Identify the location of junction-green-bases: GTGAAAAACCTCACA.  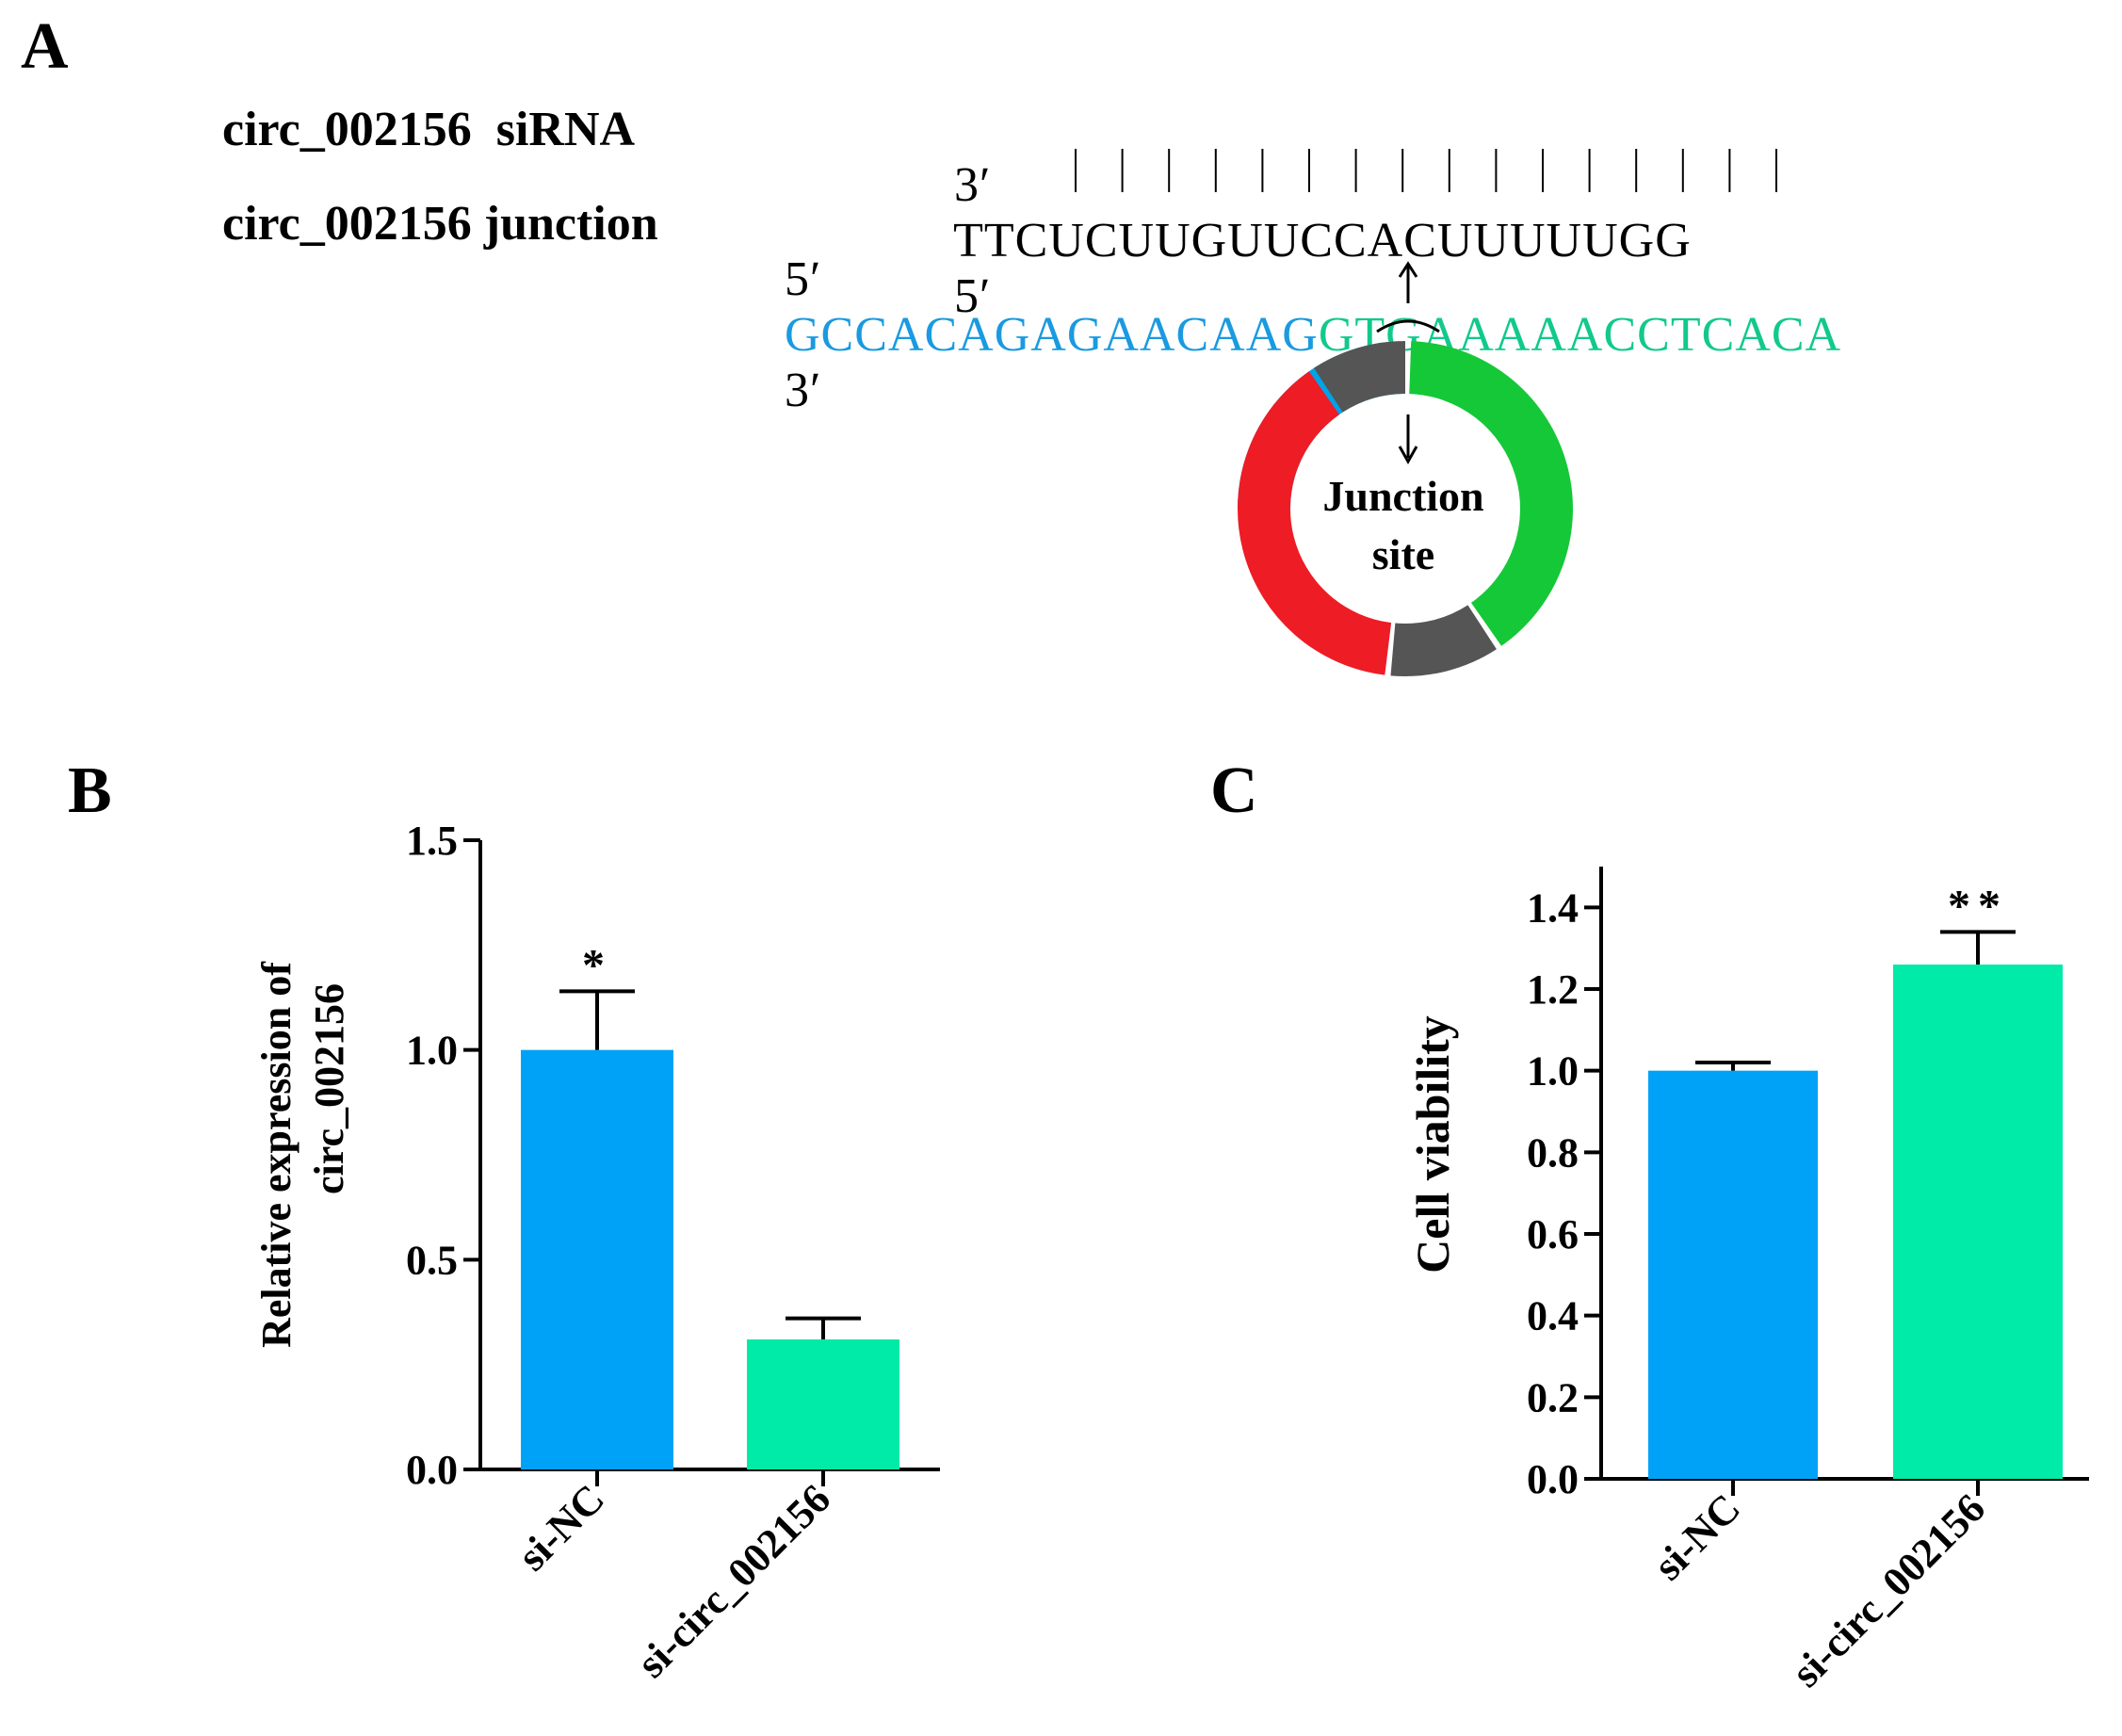
(1580, 335).